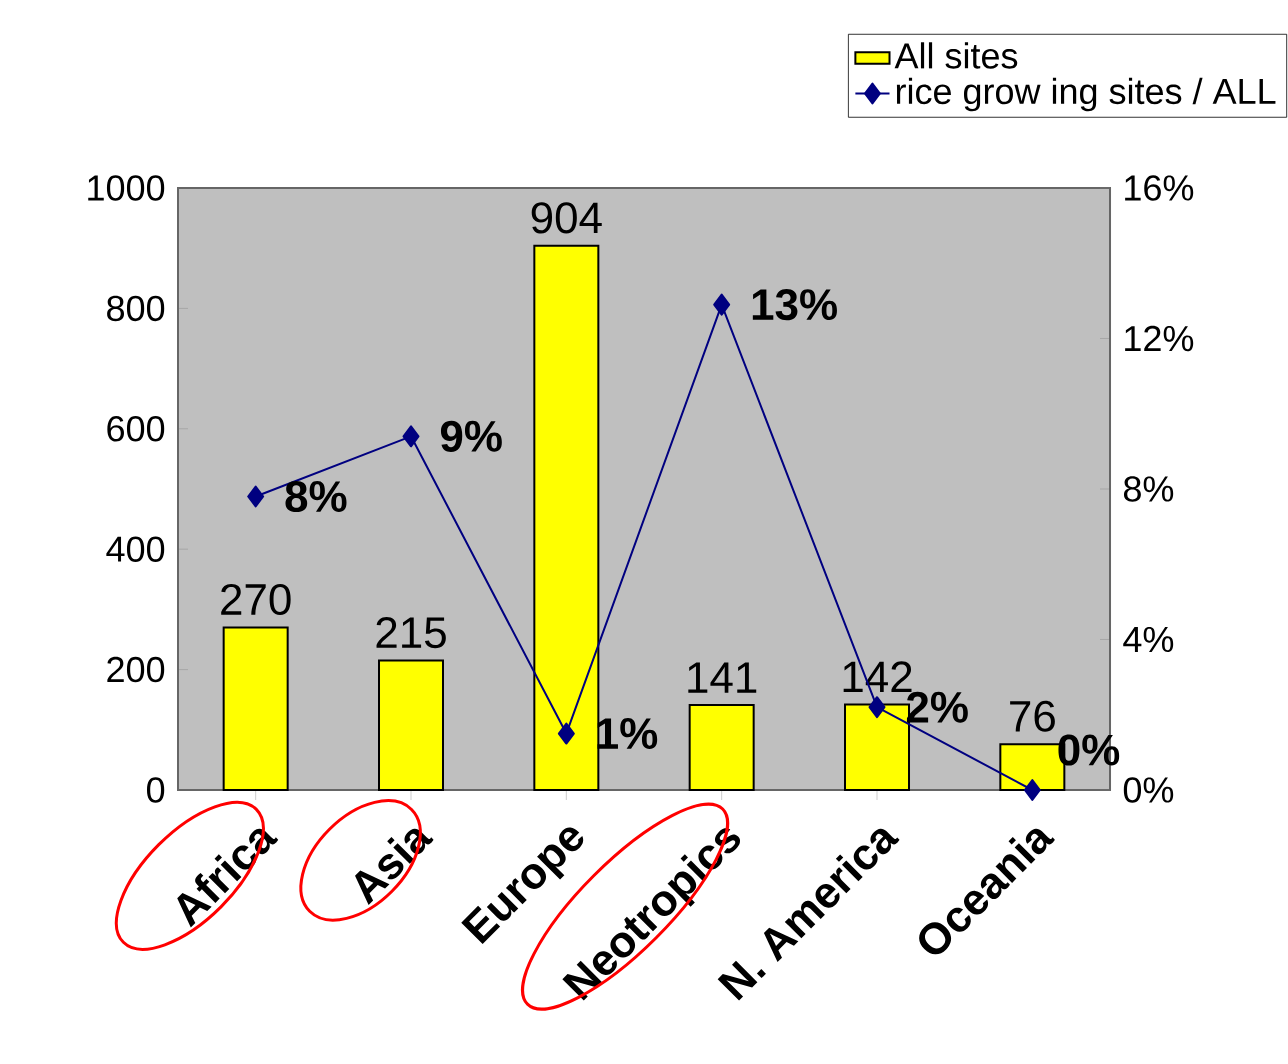 The height and width of the screenshot is (1064, 1288). Describe the element at coordinates (155, 790) in the screenshot. I see `y-tick-label: 0` at that location.